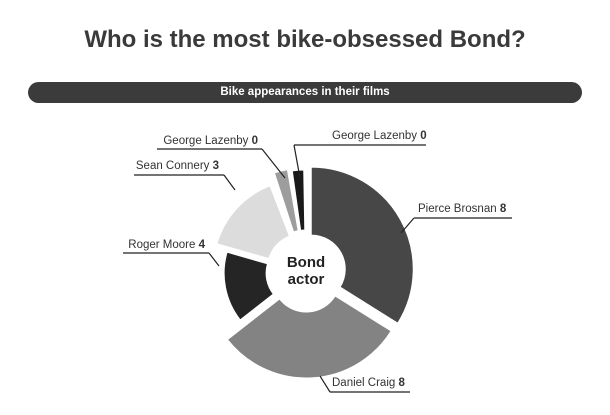  Describe the element at coordinates (306, 279) in the screenshot. I see `center-label-line-1: actor` at that location.